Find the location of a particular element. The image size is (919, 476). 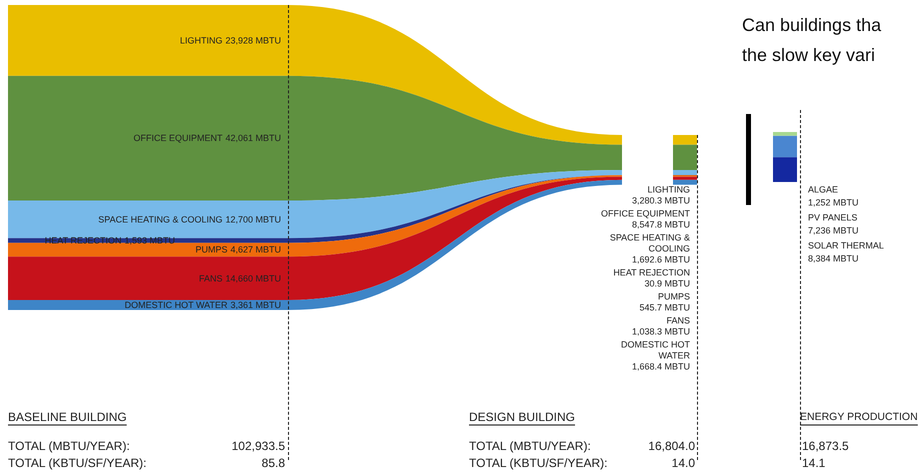

data-label: 3,361 MBTU is located at coordinates (255, 305).